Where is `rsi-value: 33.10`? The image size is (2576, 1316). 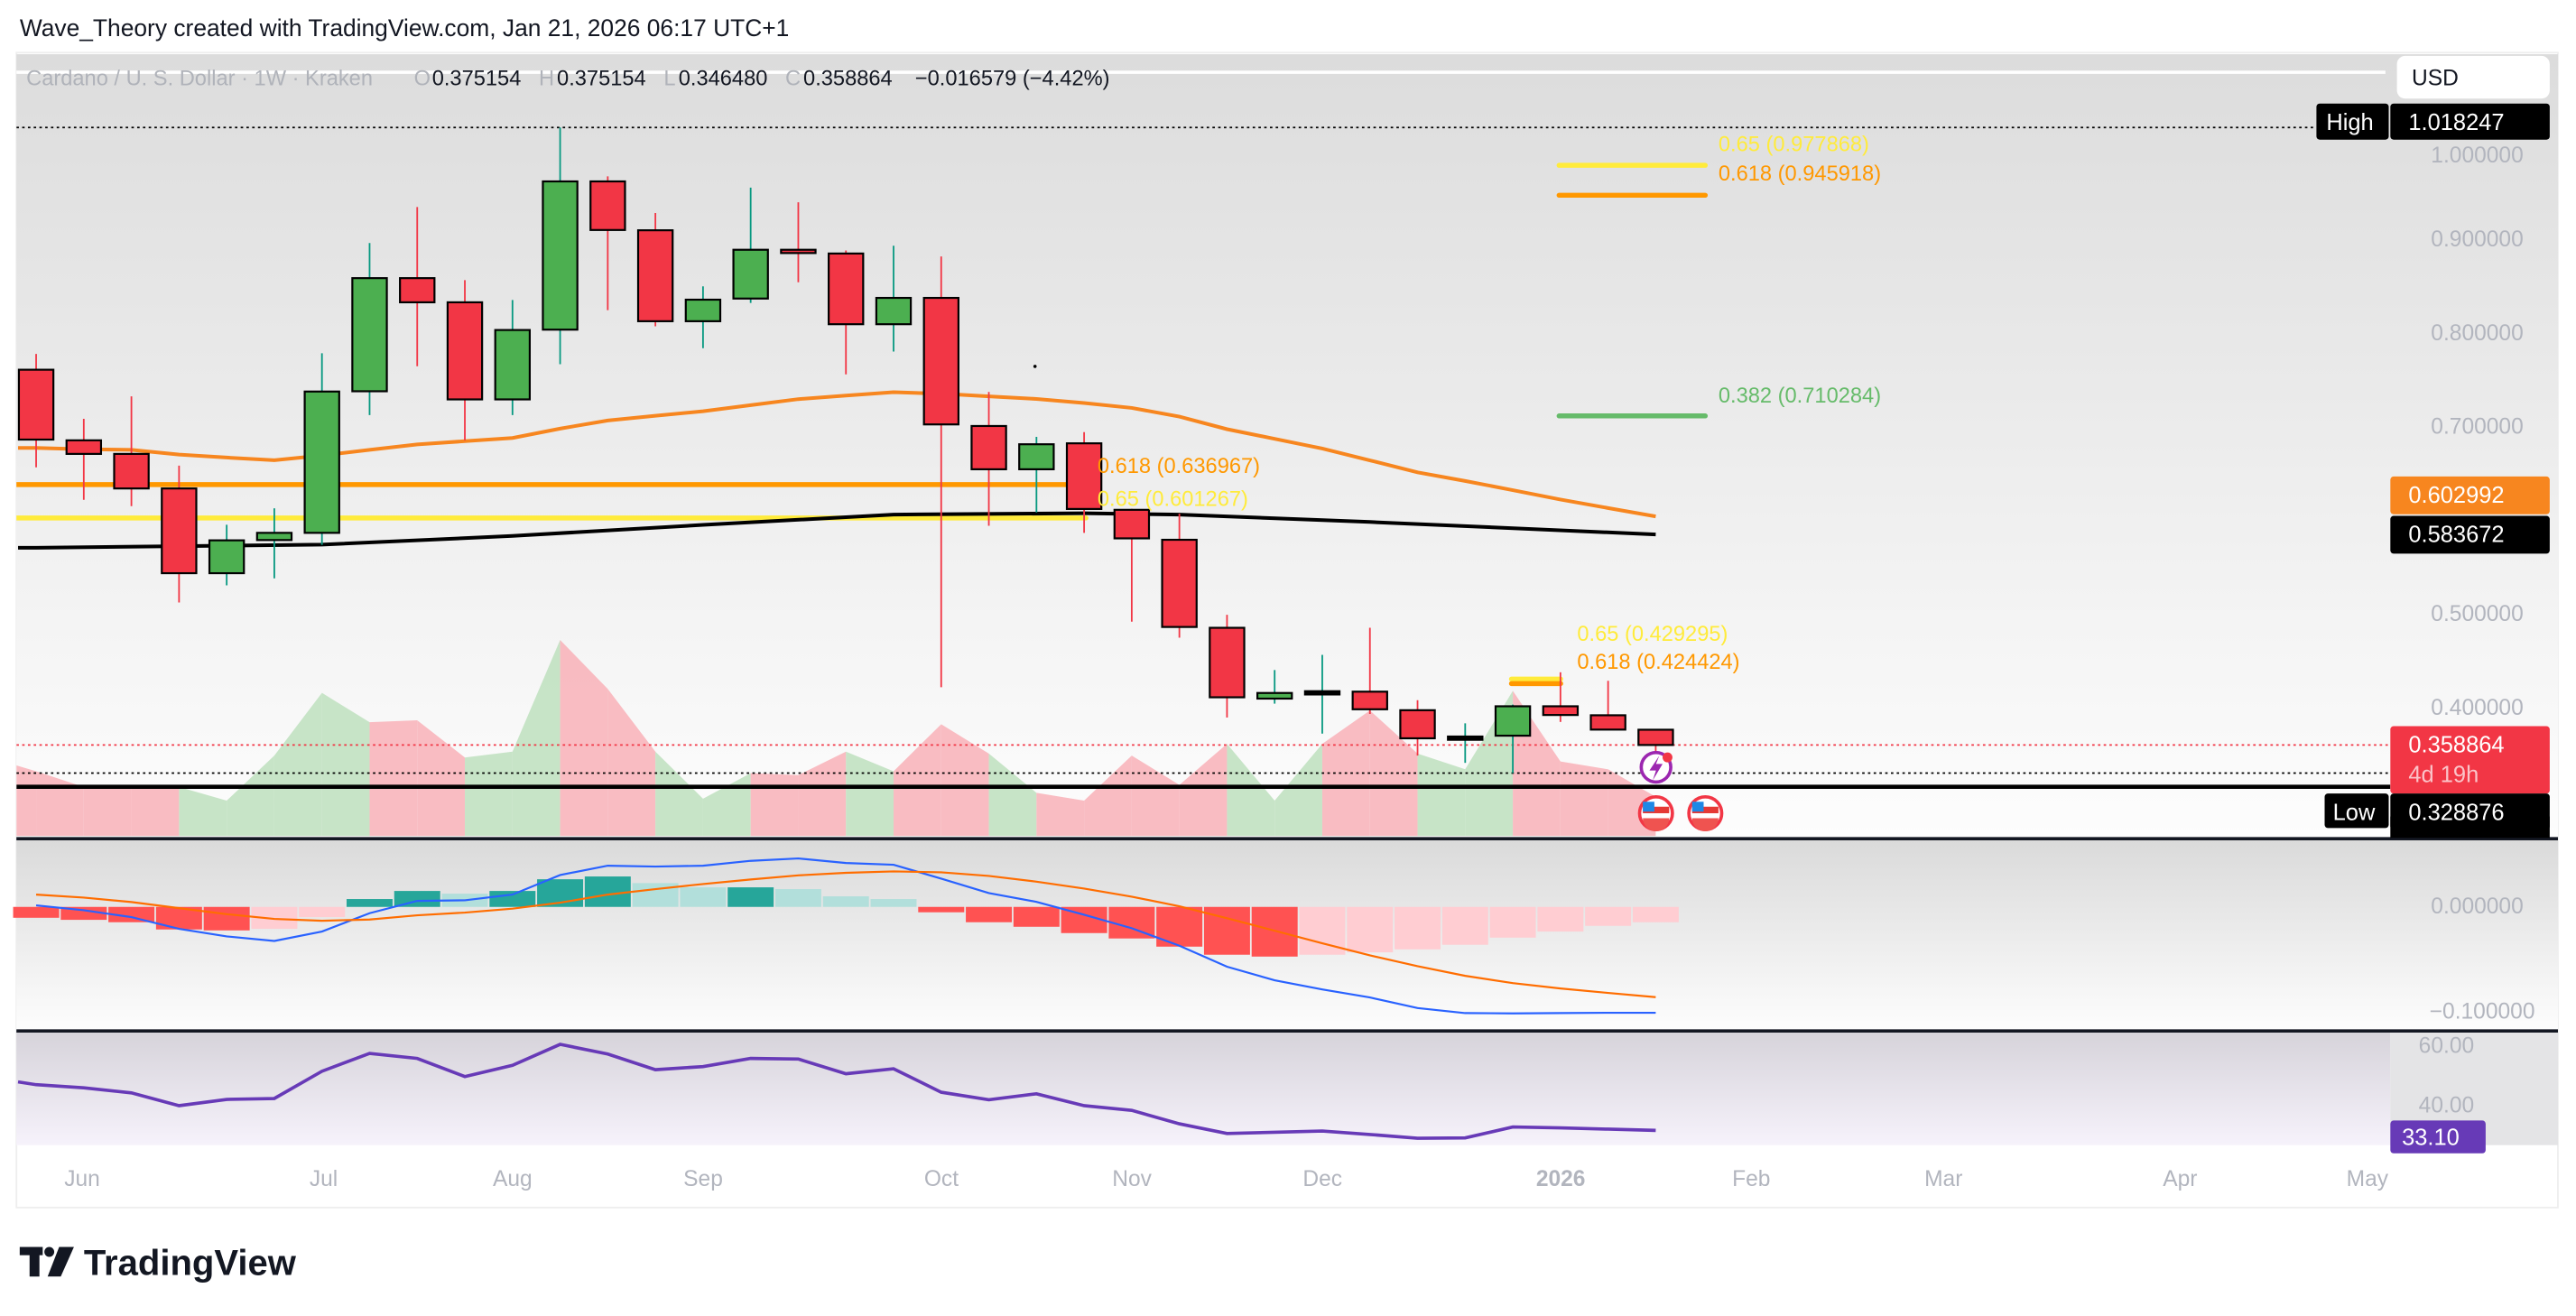 rsi-value: 33.10 is located at coordinates (2431, 1138).